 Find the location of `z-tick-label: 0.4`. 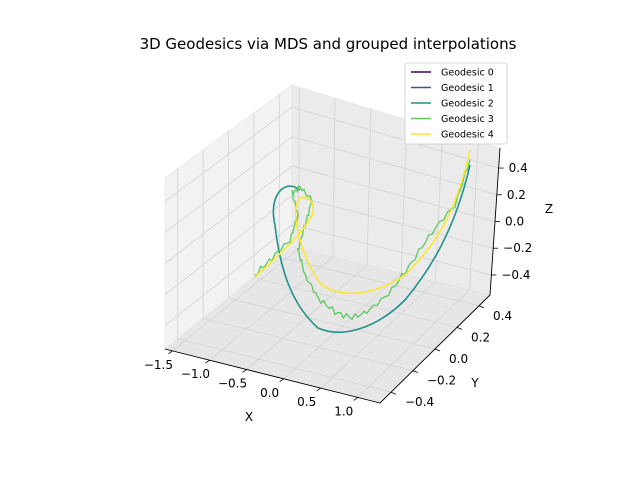

z-tick-label: 0.4 is located at coordinates (518, 168).